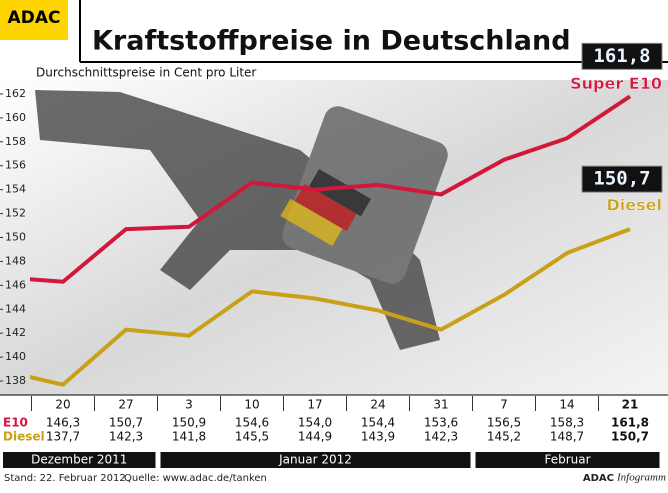  Describe the element at coordinates (314, 405) in the screenshot. I see `x-tick-label: 17` at that location.